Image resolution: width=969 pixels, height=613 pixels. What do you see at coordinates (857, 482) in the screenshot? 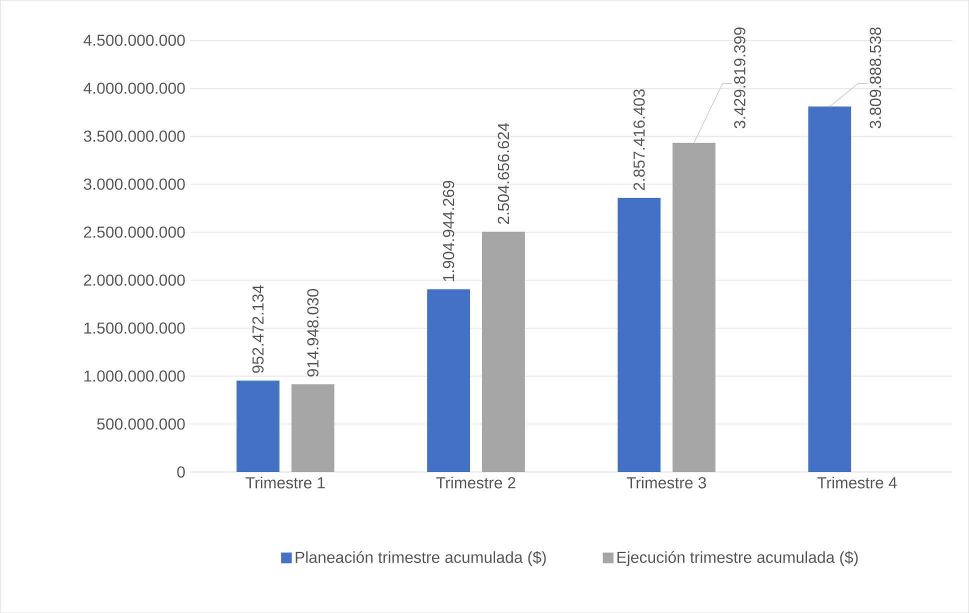
I see `x-tick-label: Trimestre 4` at bounding box center [857, 482].